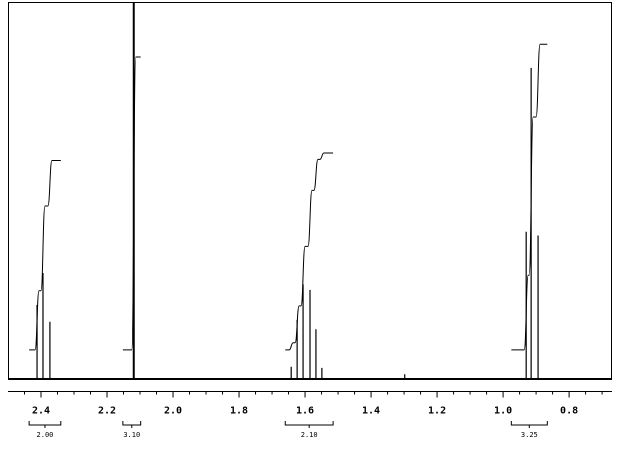 Image resolution: width=620 pixels, height=453 pixels. Describe the element at coordinates (371, 411) in the screenshot. I see `x-tick-label: 1.4` at that location.